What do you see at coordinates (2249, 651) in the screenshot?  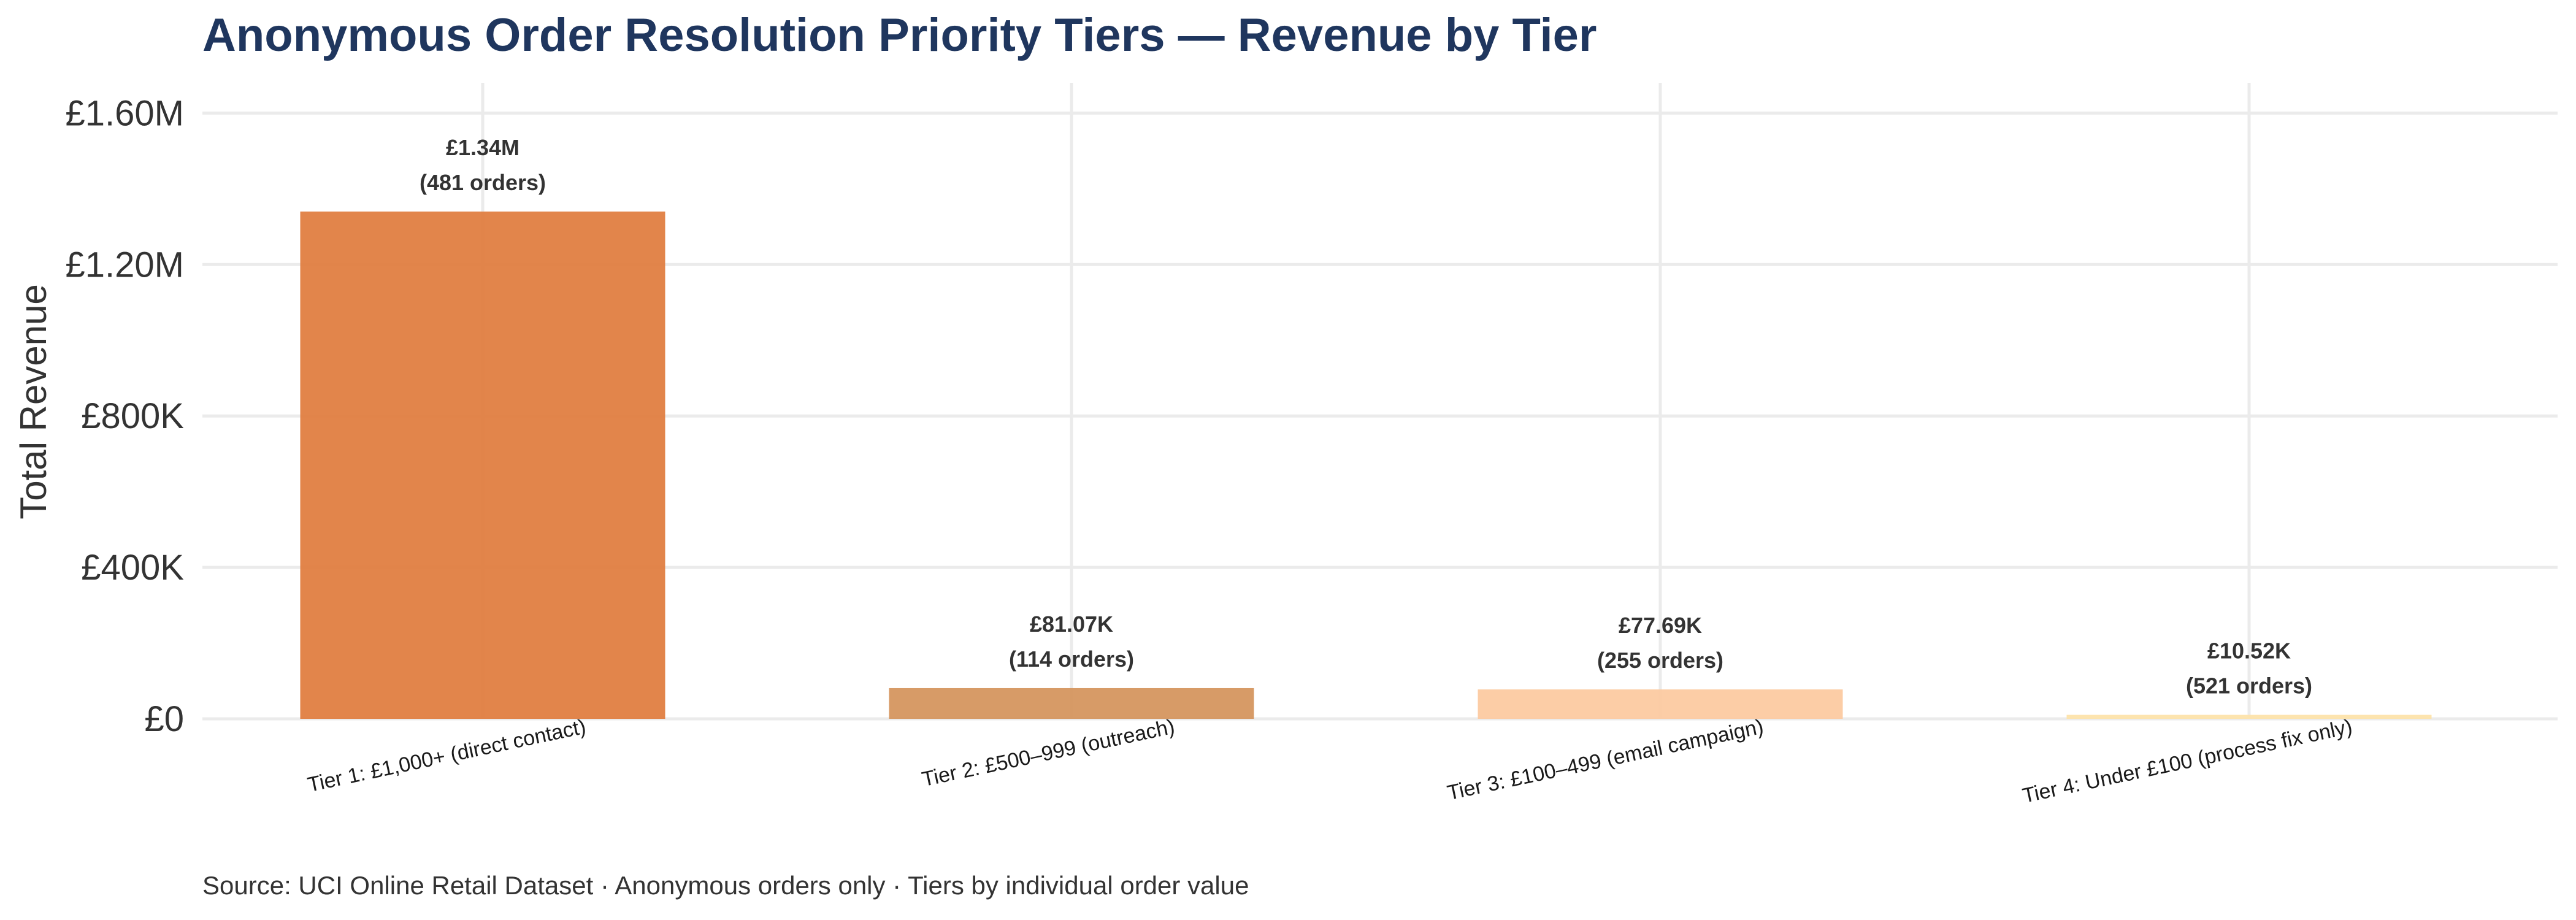 I see `bar-value-label: £10.52K` at bounding box center [2249, 651].